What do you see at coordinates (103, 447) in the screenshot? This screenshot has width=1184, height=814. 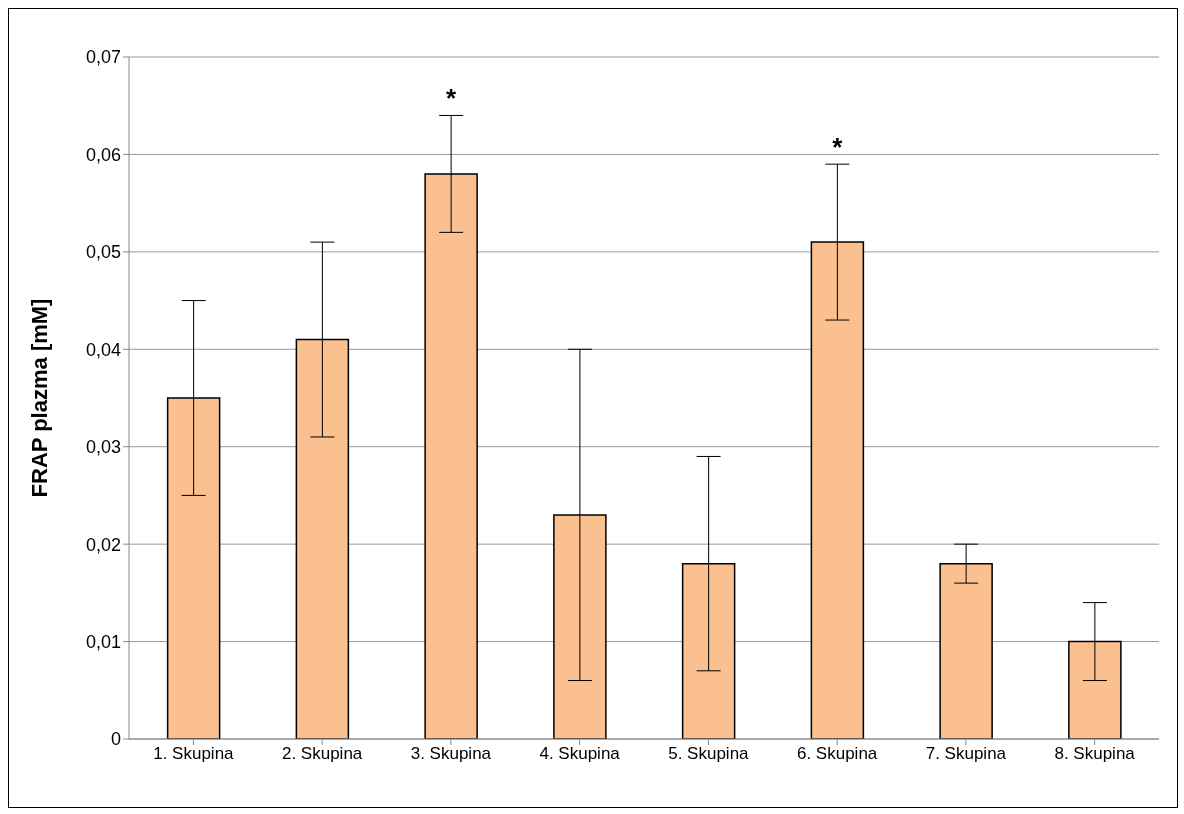 I see `y-tick-label: 0,03` at bounding box center [103, 447].